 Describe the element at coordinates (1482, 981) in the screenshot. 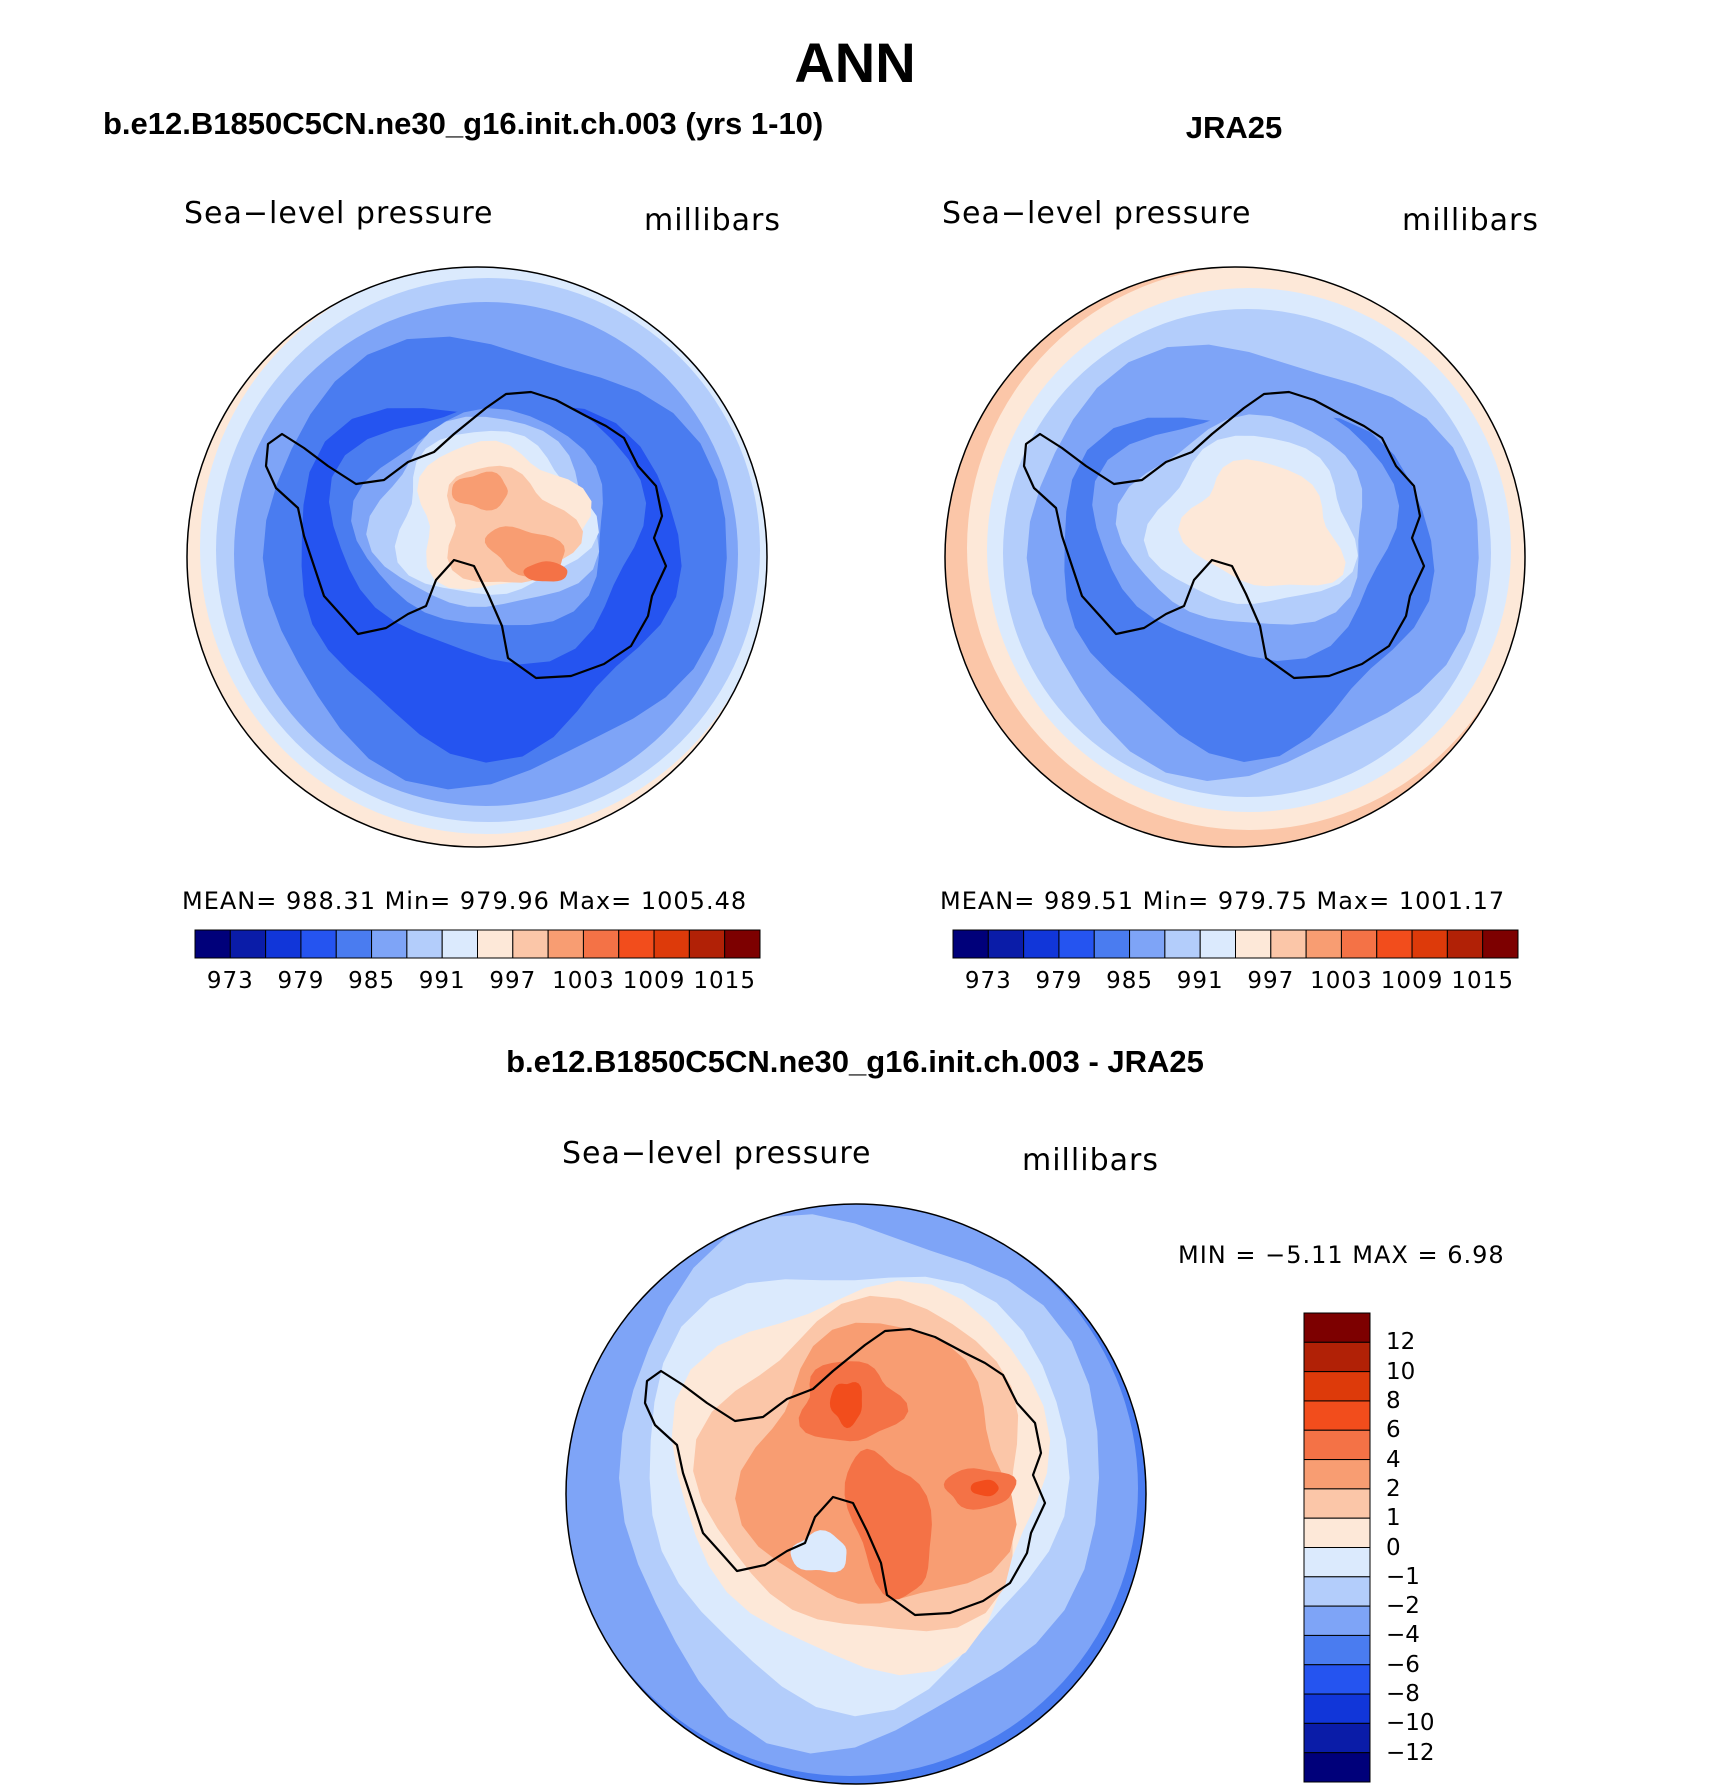

I see `colorbar-tick-label: 1015` at that location.